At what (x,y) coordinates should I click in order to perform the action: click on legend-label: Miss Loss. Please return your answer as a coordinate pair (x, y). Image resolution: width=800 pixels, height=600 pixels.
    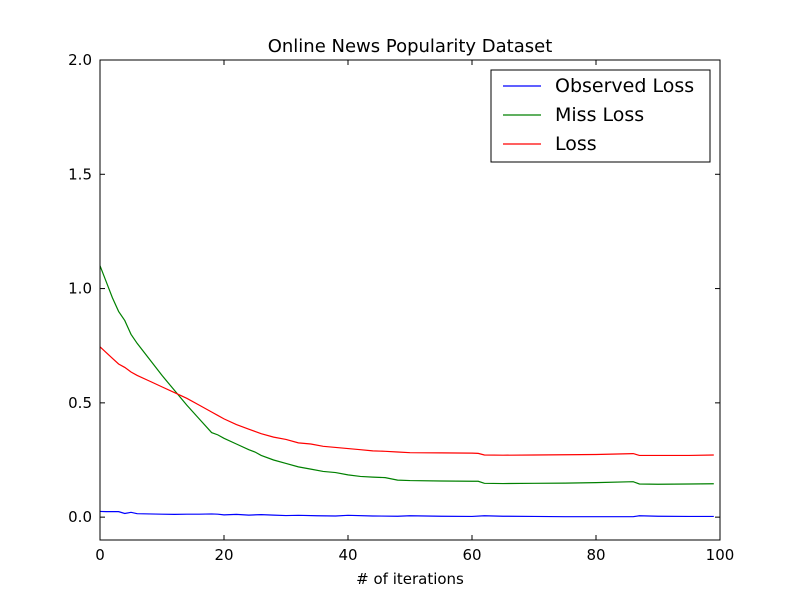
    Looking at the image, I should click on (599, 115).